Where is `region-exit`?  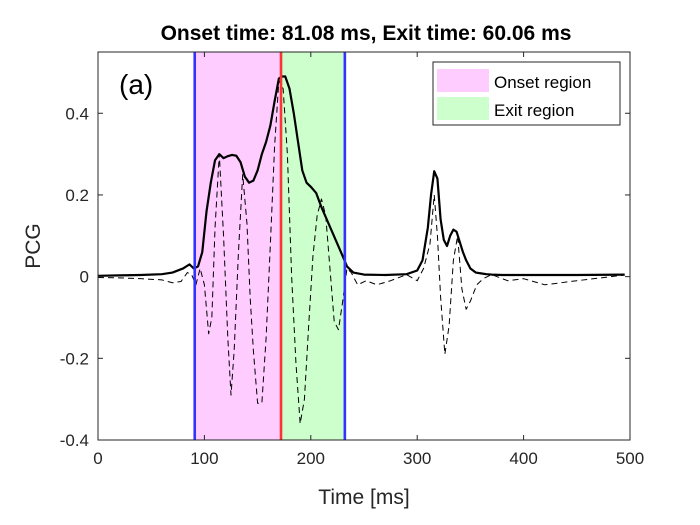
region-exit is located at coordinates (313, 246).